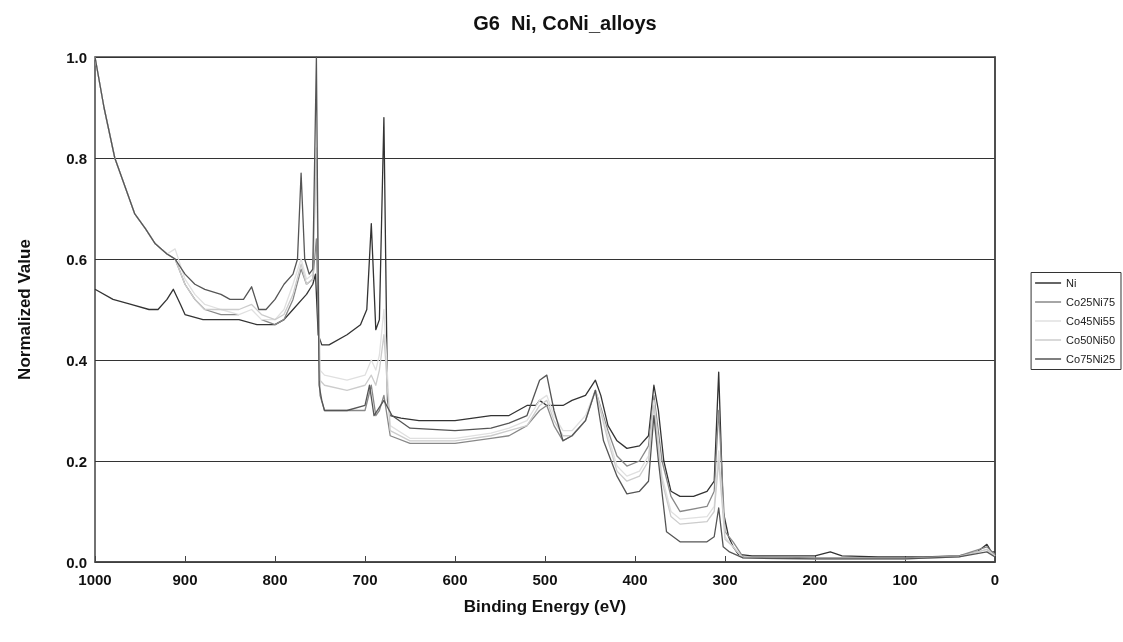 The width and height of the screenshot is (1123, 642). What do you see at coordinates (95, 579) in the screenshot?
I see `x-tick-label: 1000` at bounding box center [95, 579].